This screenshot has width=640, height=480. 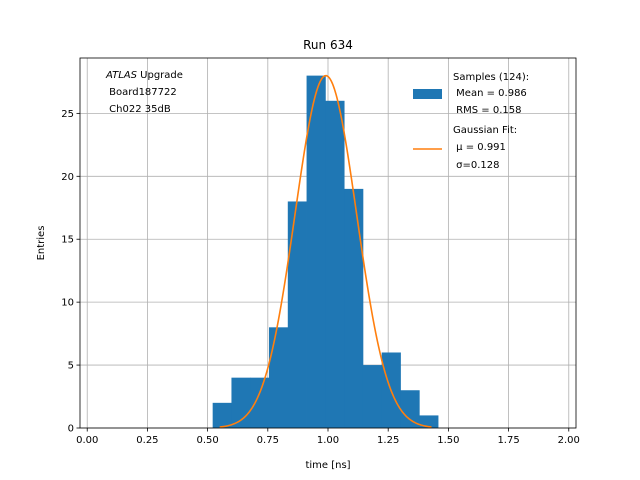 I want to click on legend-fit-line-1: Gaussian Fit:, so click(x=485, y=130).